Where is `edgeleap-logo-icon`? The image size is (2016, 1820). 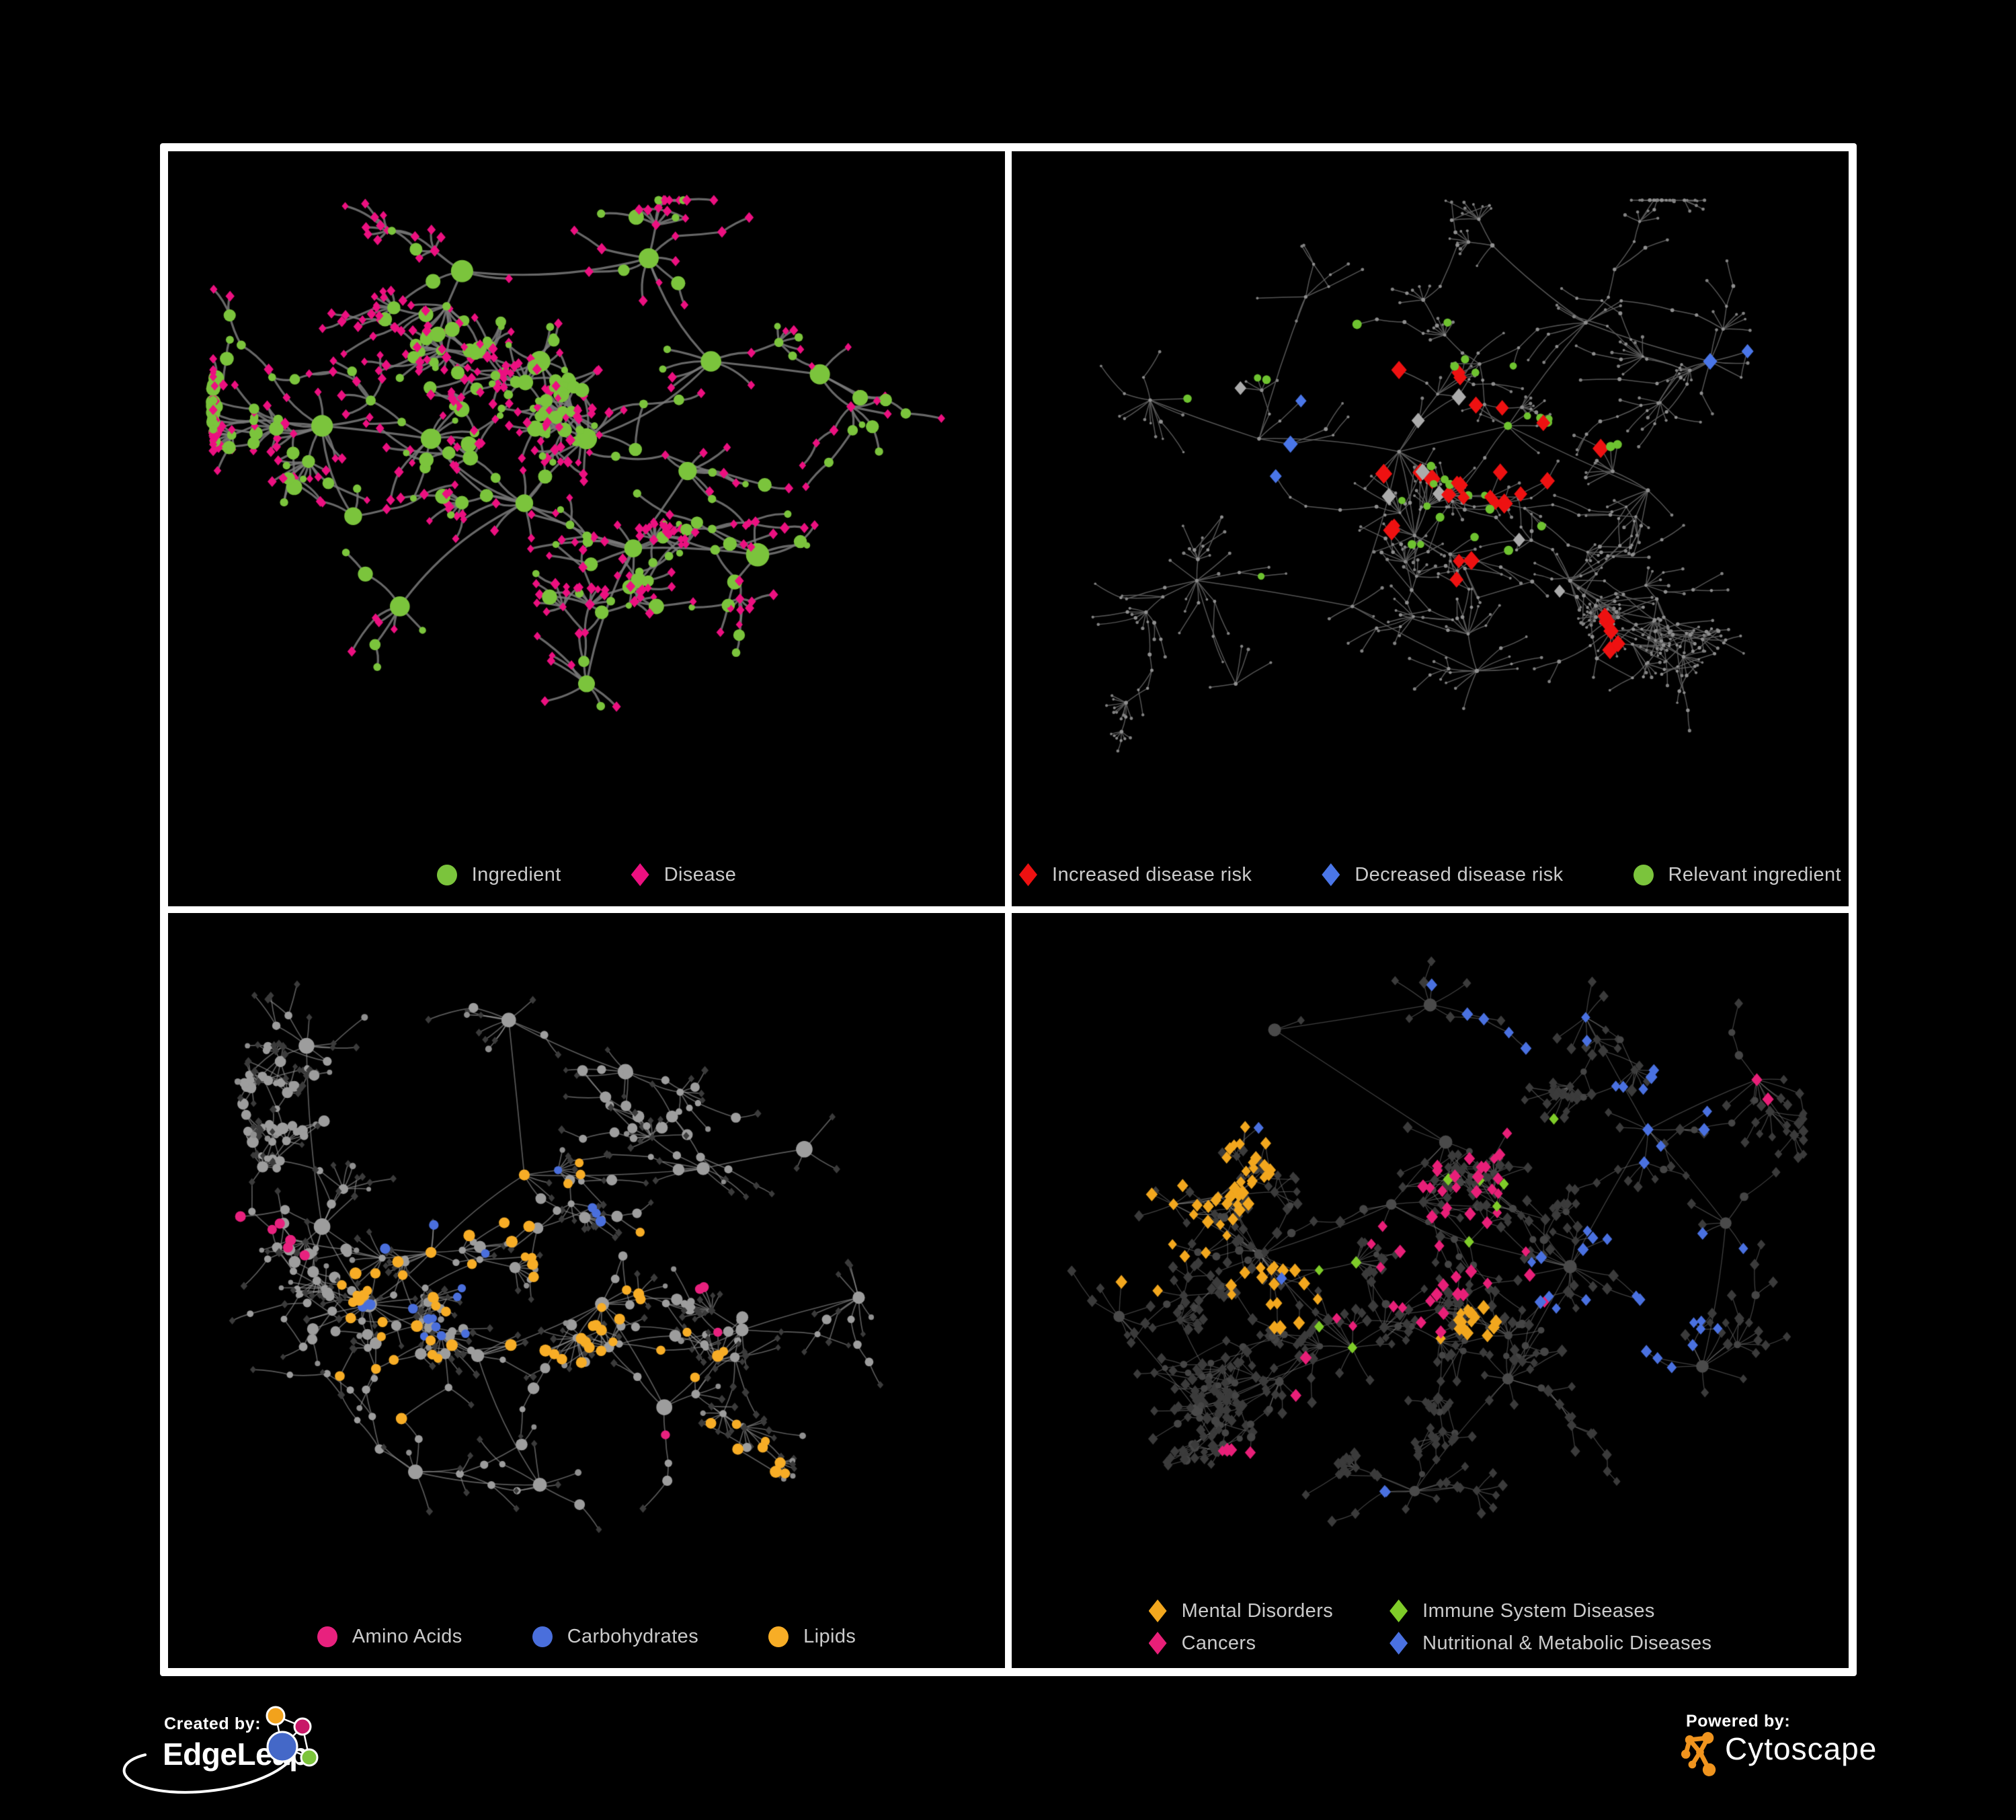
edgeleap-logo-icon is located at coordinates (292, 1736).